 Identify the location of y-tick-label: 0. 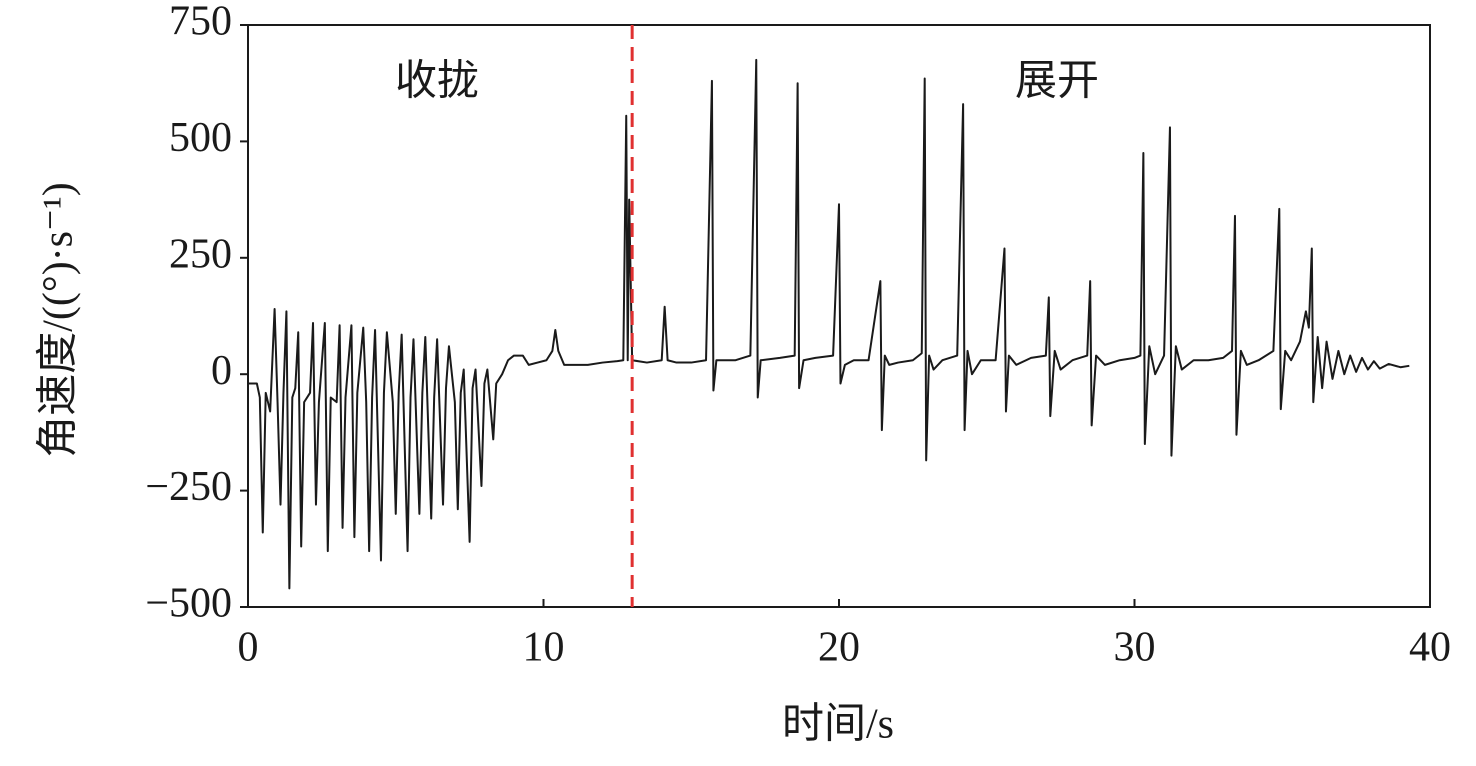
(221, 371).